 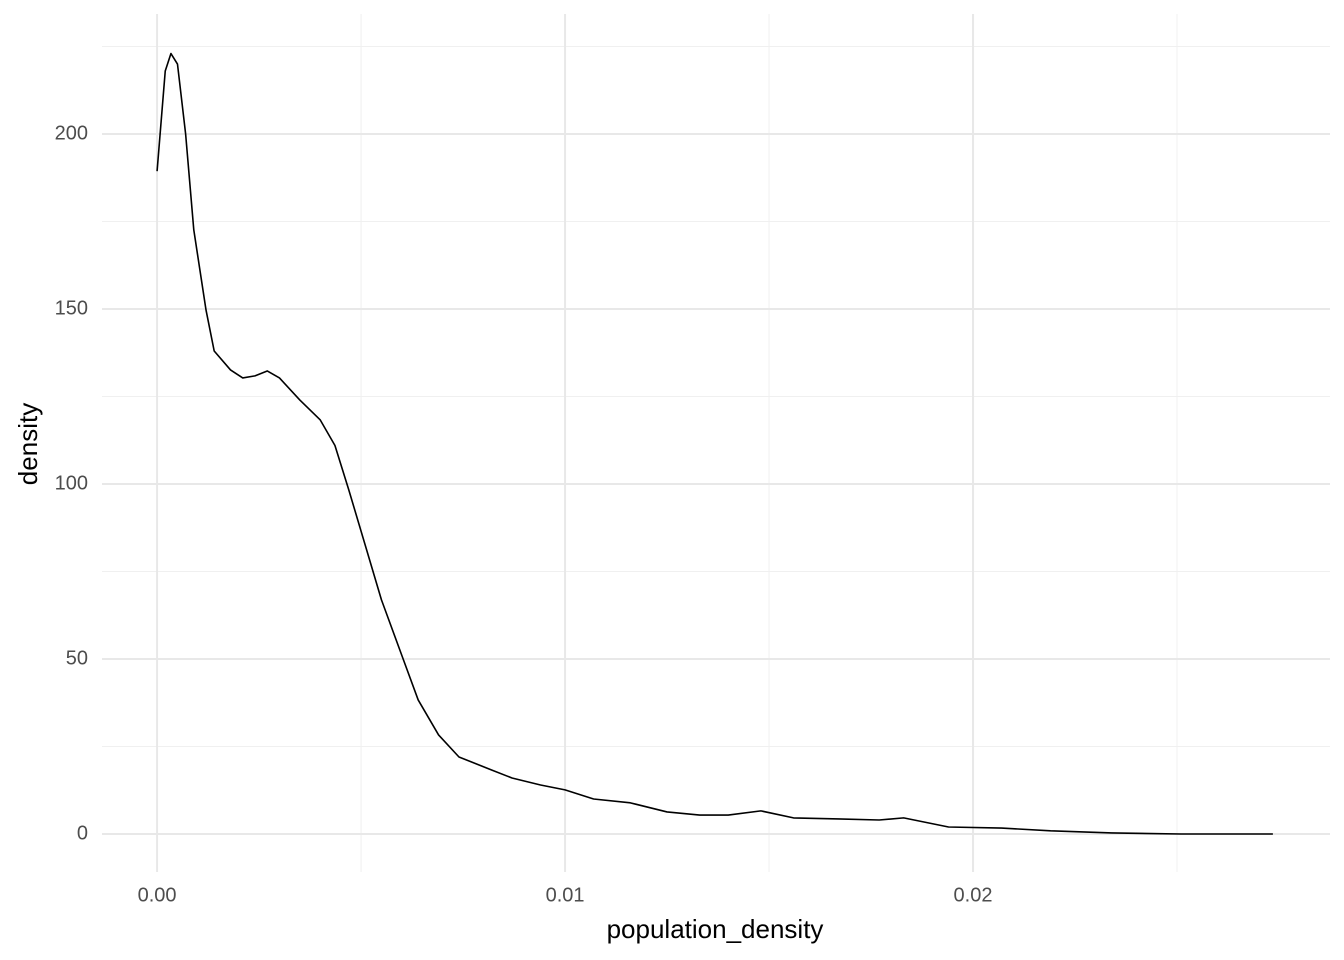 What do you see at coordinates (71, 133) in the screenshot?
I see `y-tick-label: 200` at bounding box center [71, 133].